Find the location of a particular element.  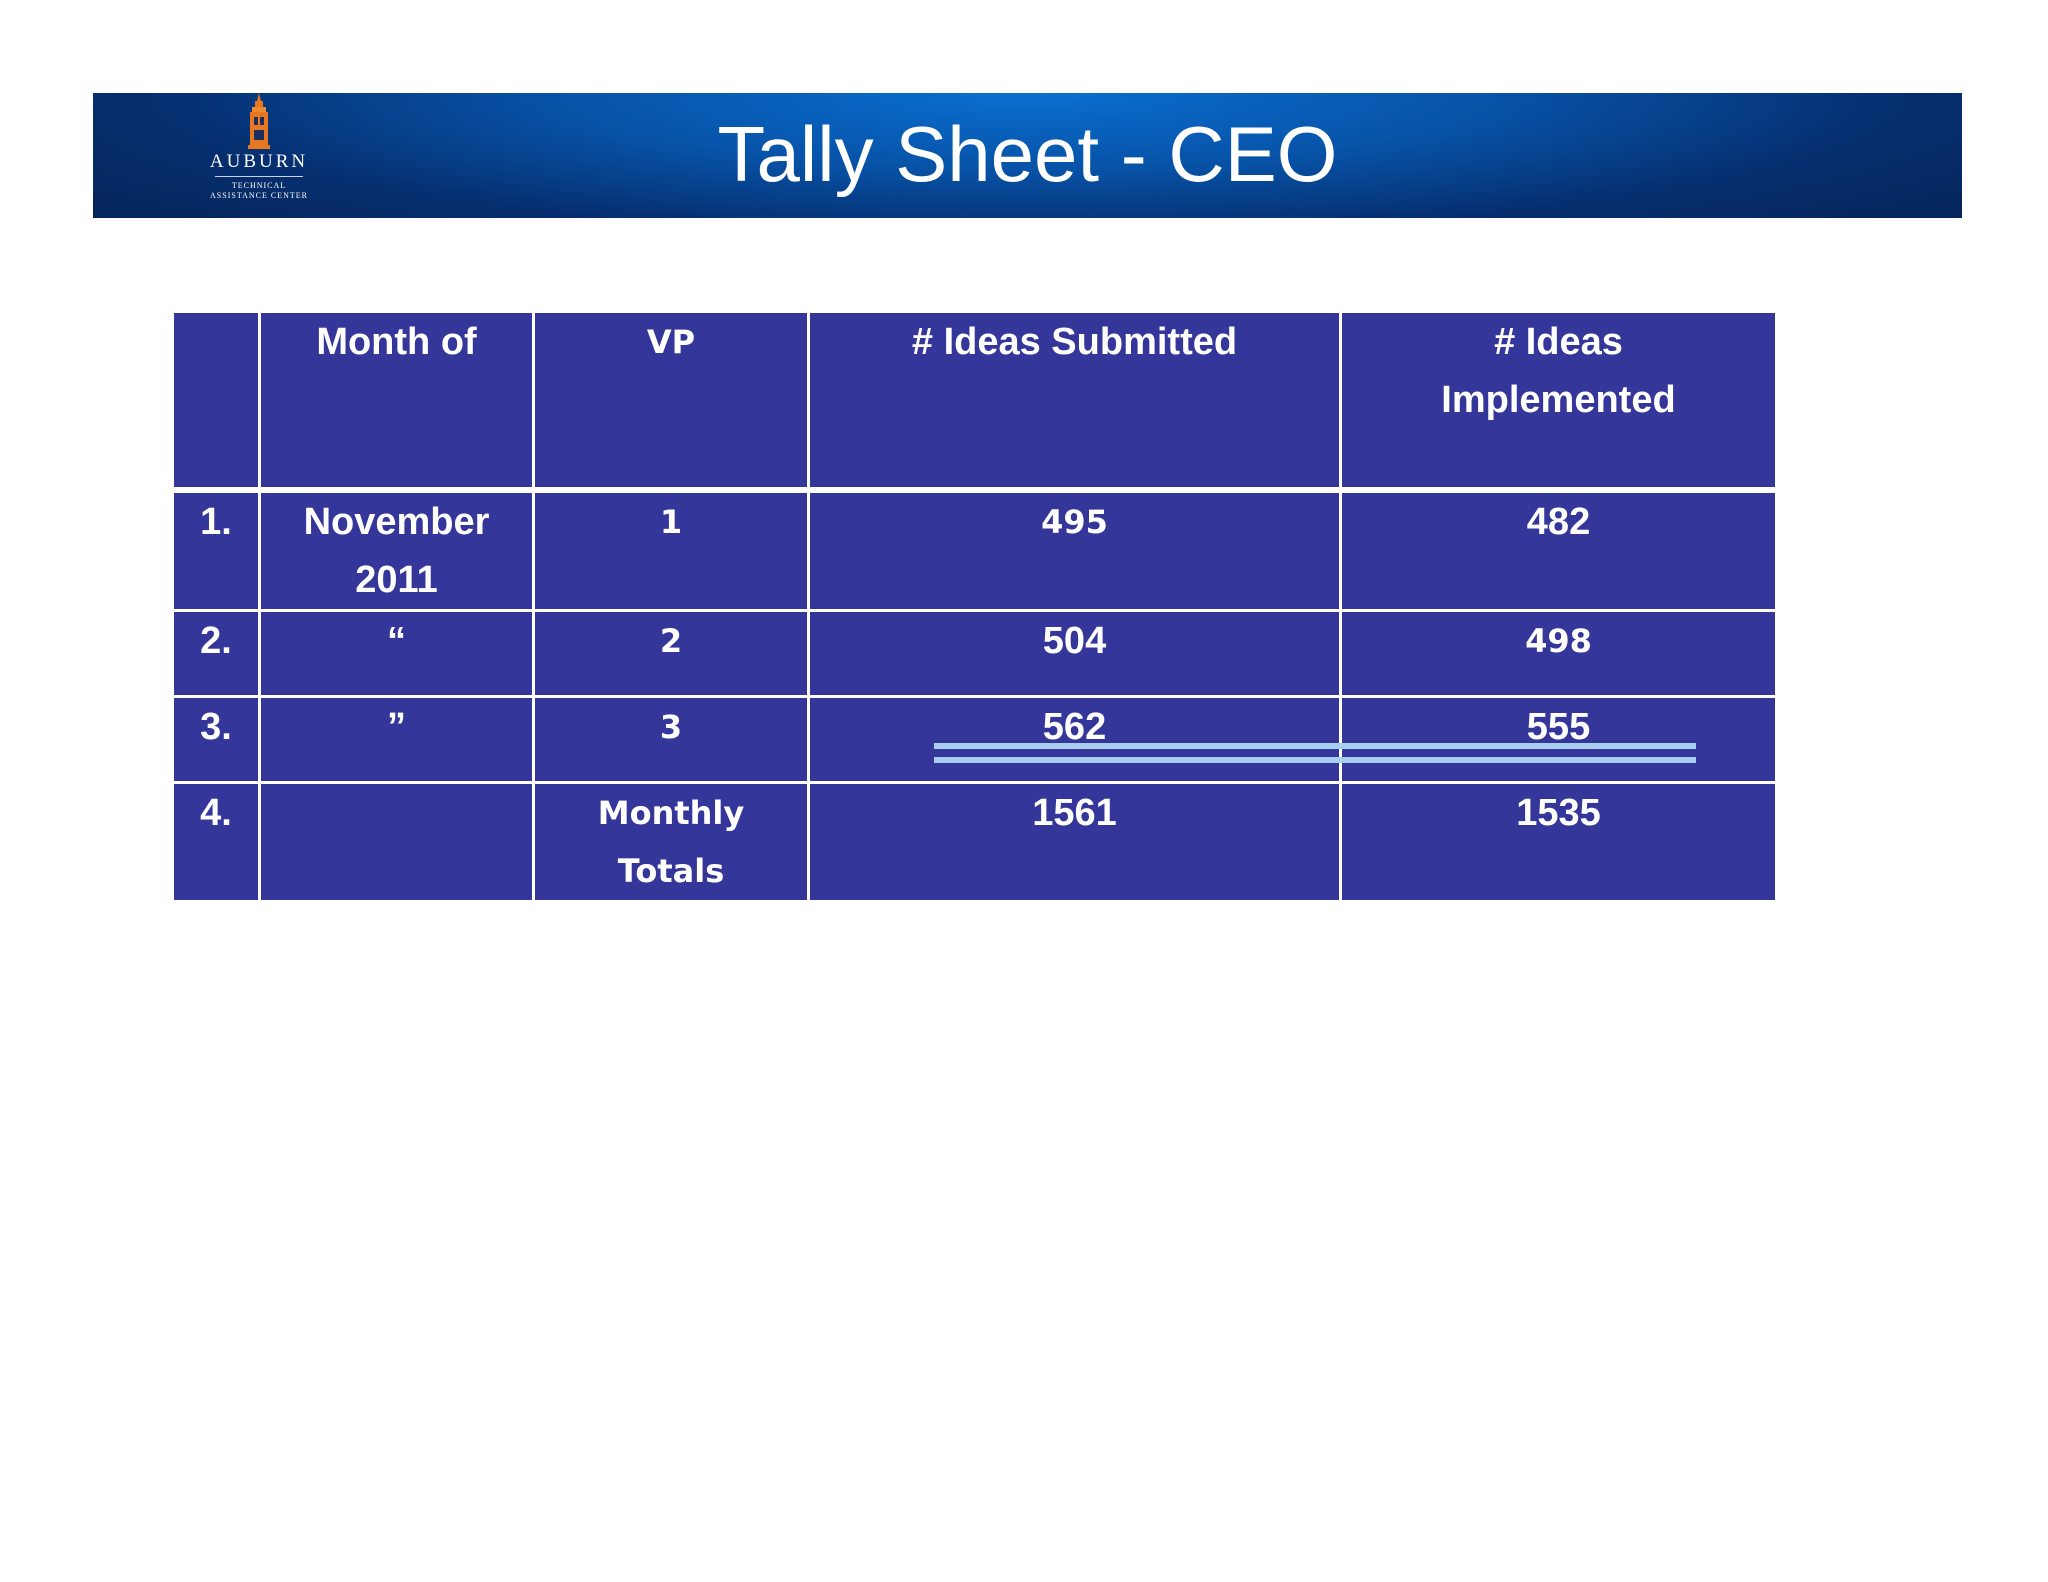

header-month: Month of is located at coordinates (396, 401).